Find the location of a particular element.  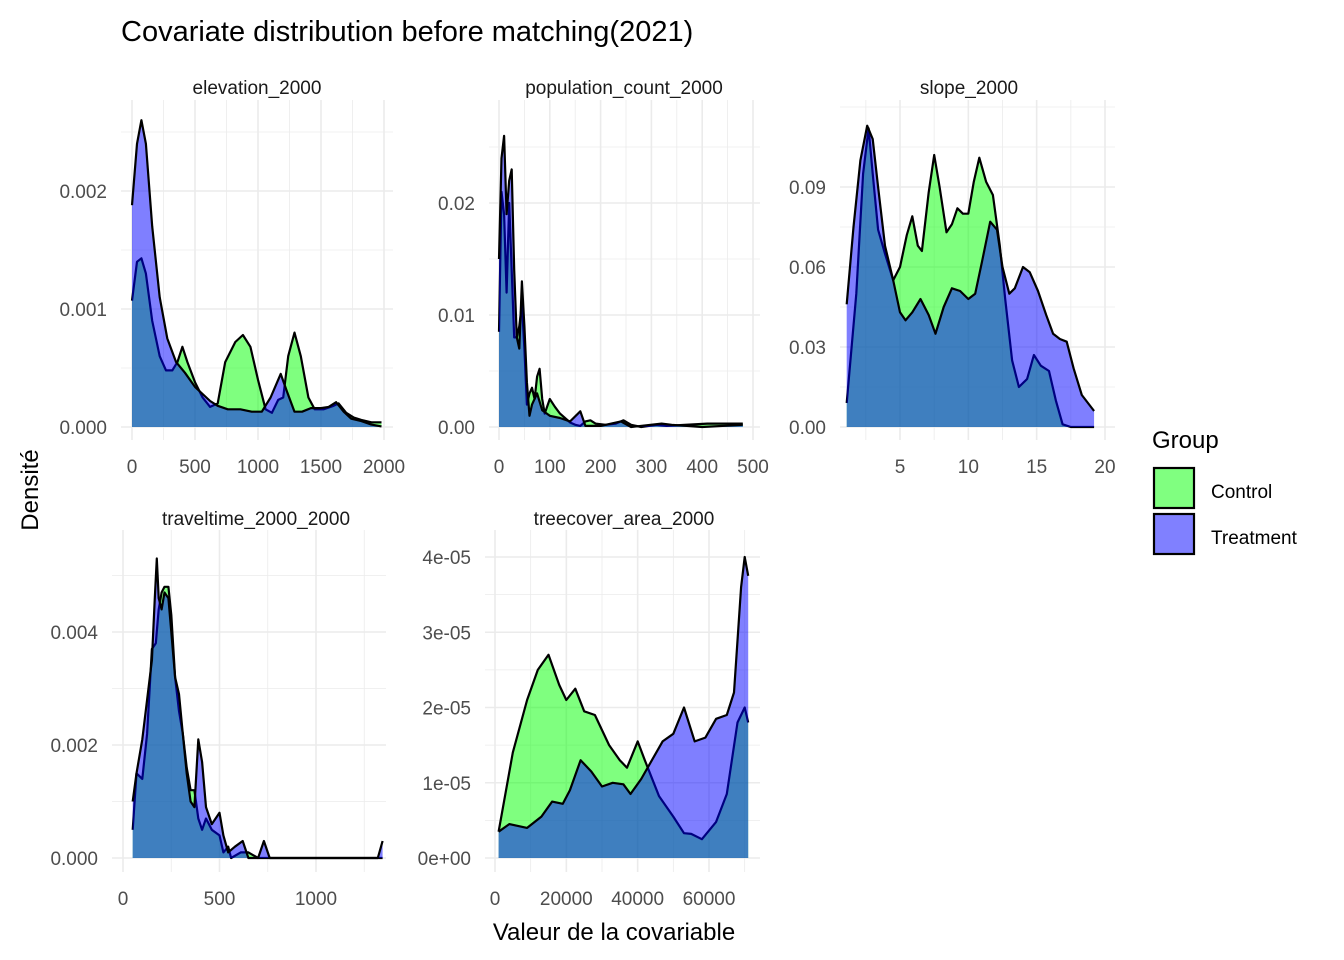

x-tick-label: 20 is located at coordinates (1104, 467).